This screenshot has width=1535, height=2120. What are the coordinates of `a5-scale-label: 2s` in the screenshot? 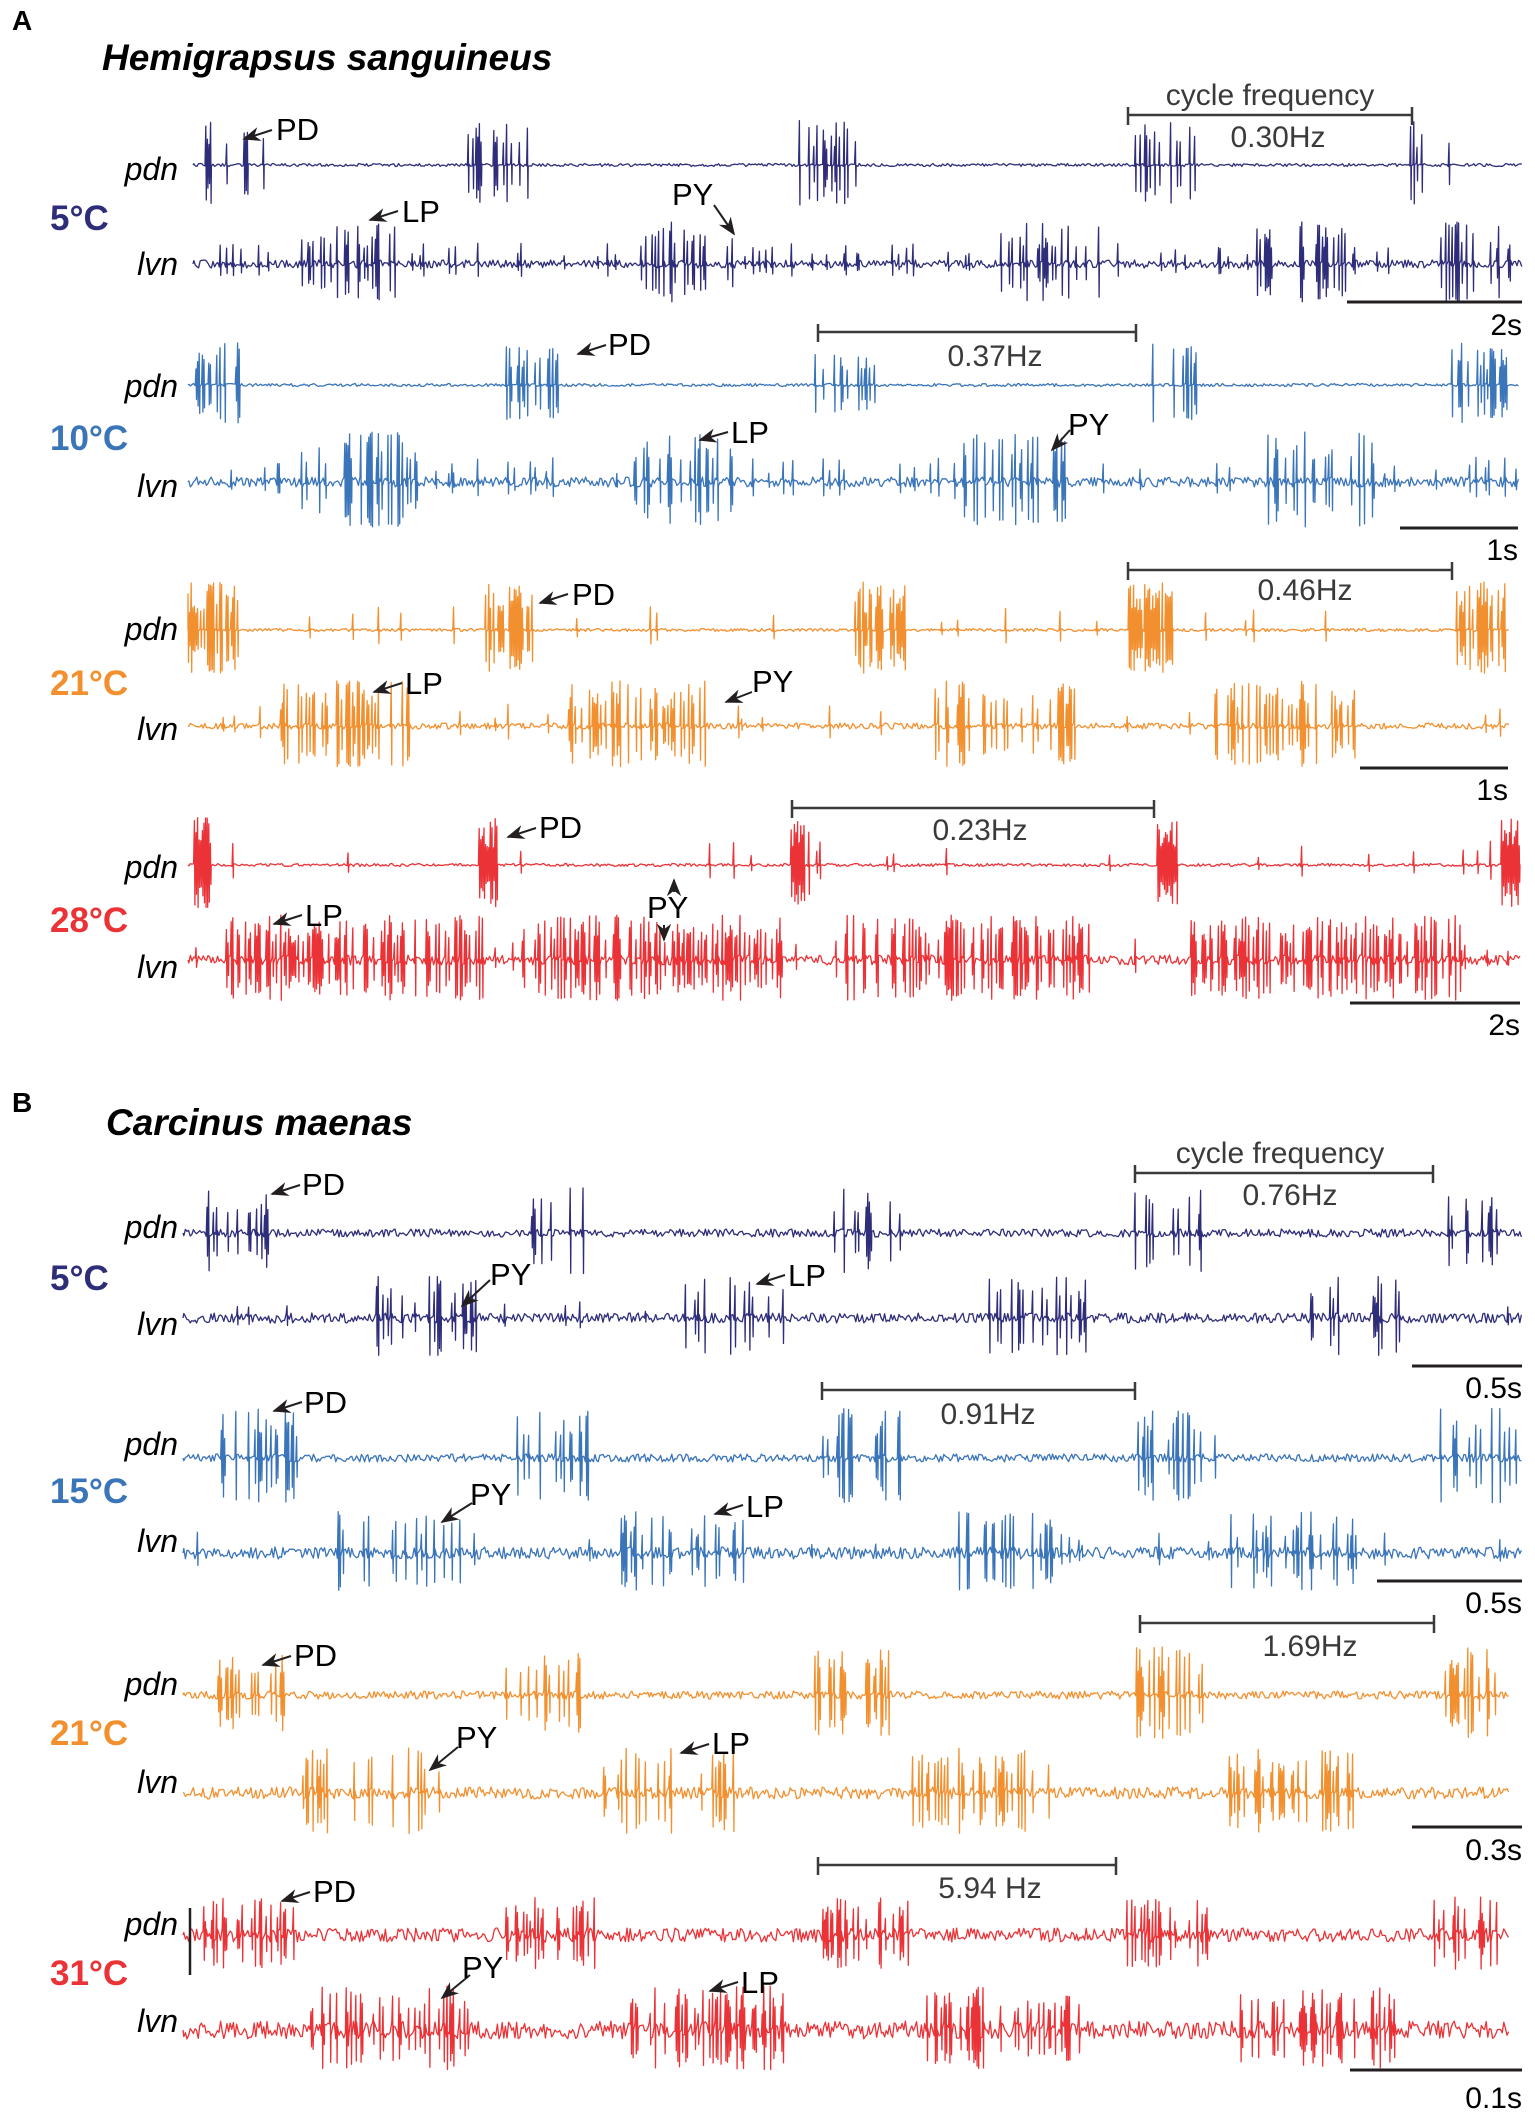 It's located at (1506, 325).